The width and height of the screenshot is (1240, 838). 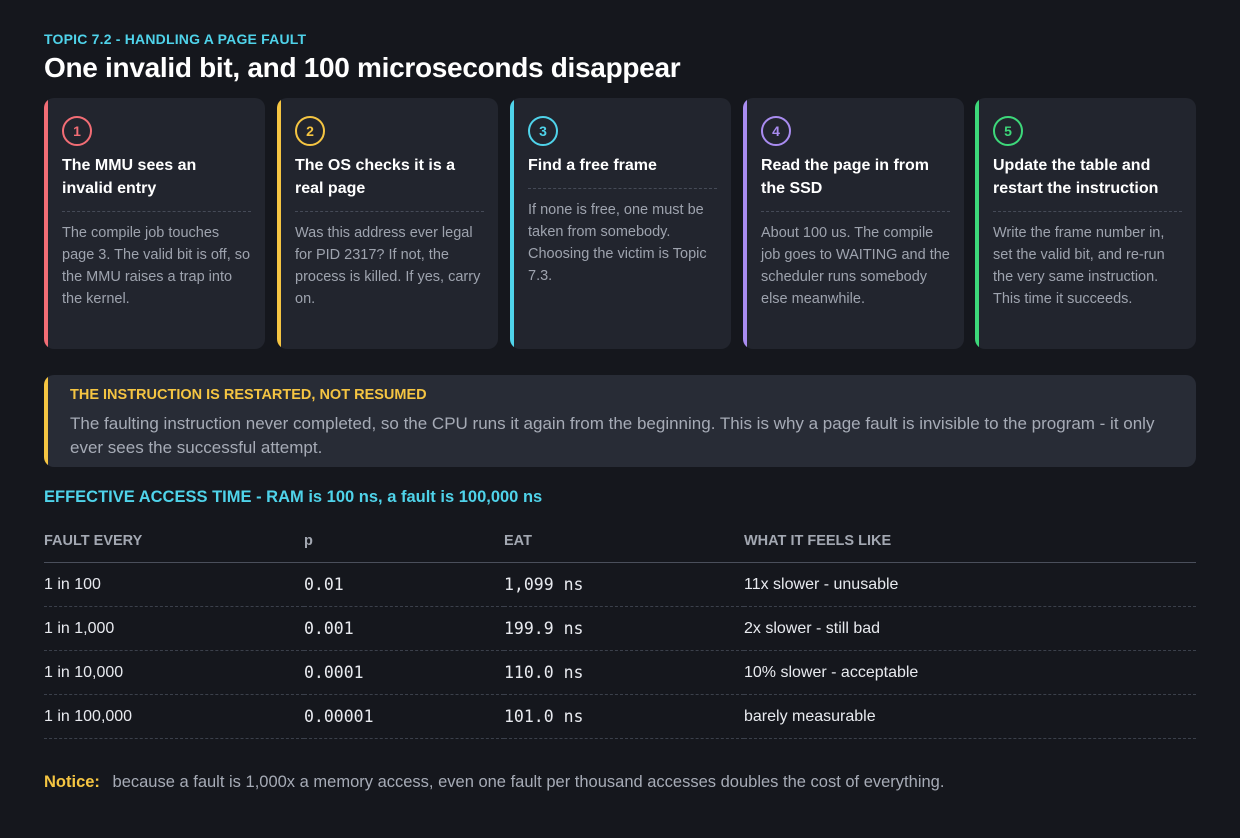 I want to click on table-header-row: FAULT EVERY p EAT WHAT IT FEELS LIKE, so click(x=620, y=541).